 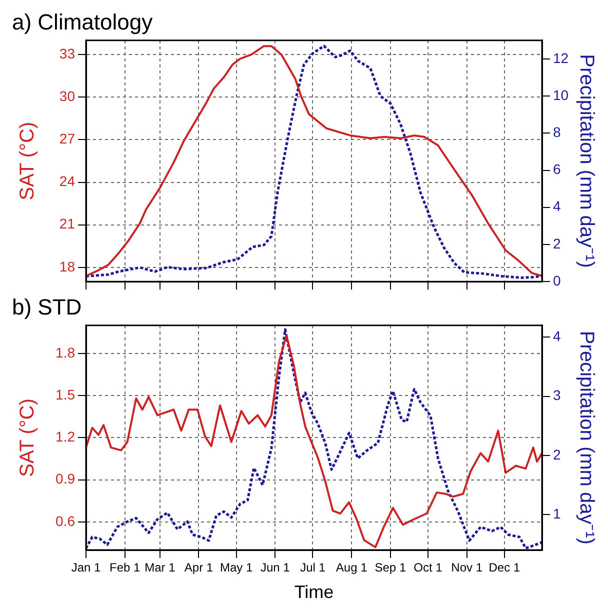 What do you see at coordinates (504, 567) in the screenshot?
I see `x-tick-label: Dec 1` at bounding box center [504, 567].